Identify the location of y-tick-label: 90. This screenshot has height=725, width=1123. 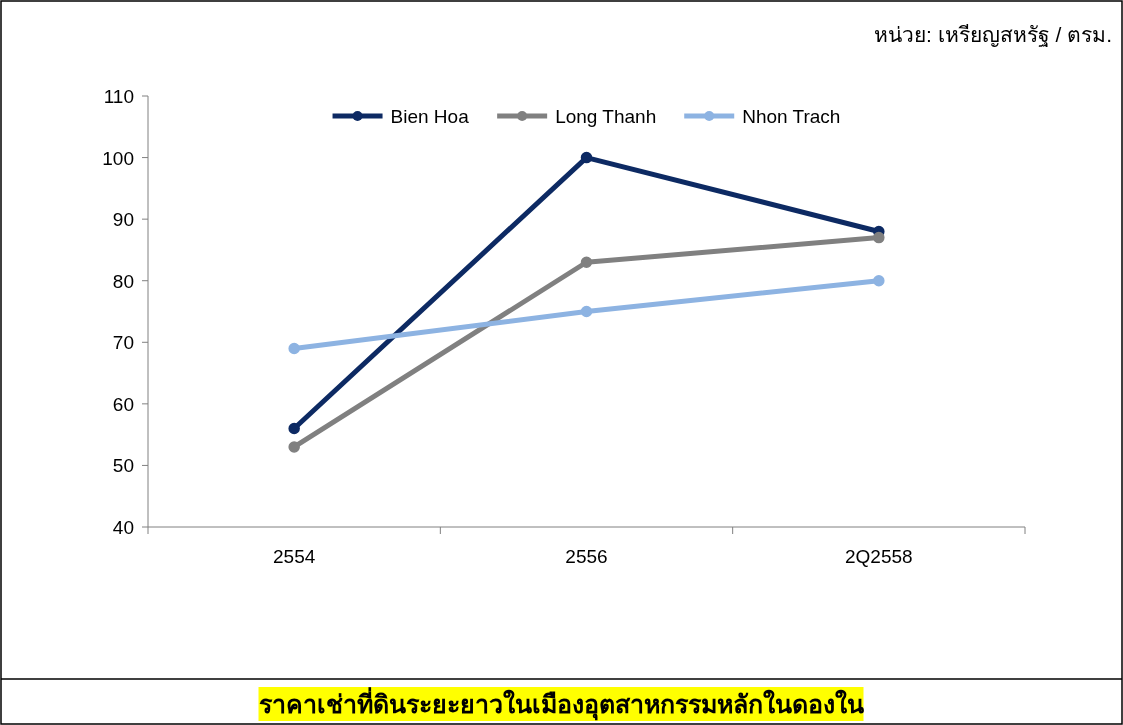
(123, 220).